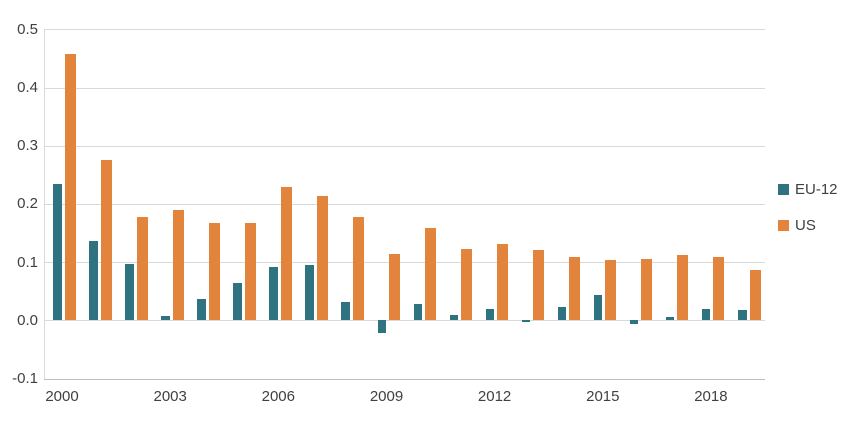 This screenshot has width=850, height=425. What do you see at coordinates (273, 294) in the screenshot?
I see `bar-eu12-2006` at bounding box center [273, 294].